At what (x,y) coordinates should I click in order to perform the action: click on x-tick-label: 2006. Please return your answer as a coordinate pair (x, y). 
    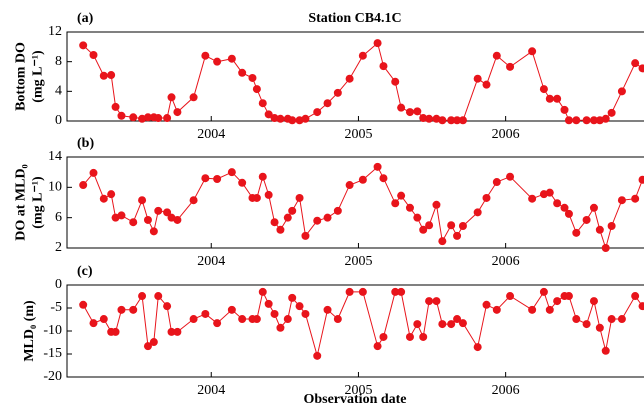
    Looking at the image, I should click on (506, 390).